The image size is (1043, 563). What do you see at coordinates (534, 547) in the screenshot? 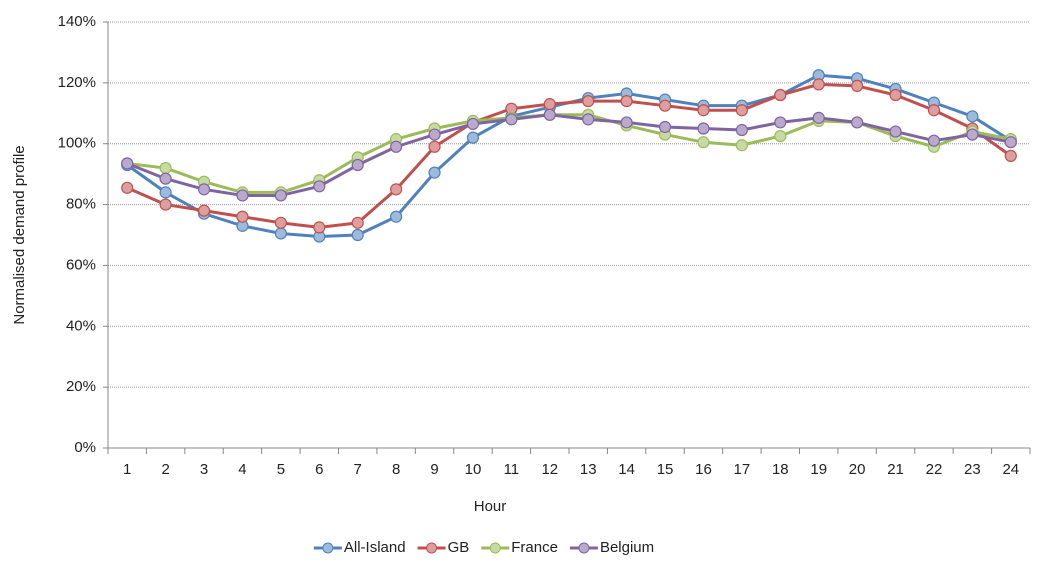
I see `legend-label: France` at bounding box center [534, 547].